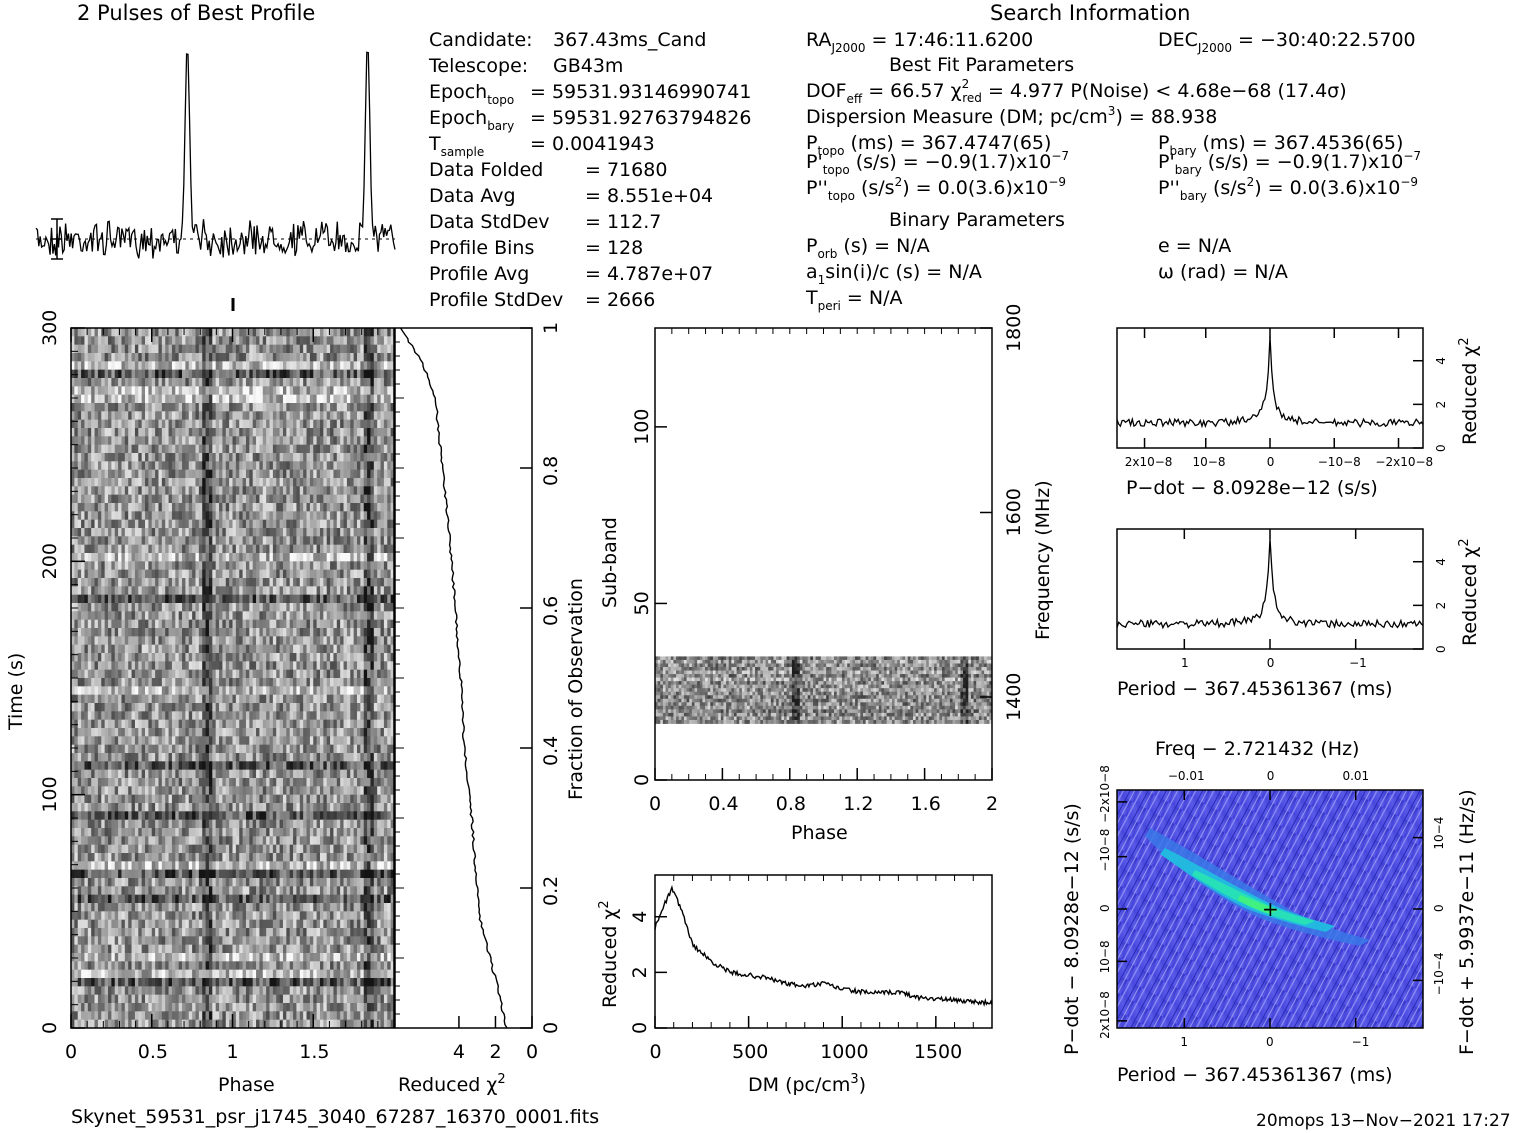 This screenshot has height=1133, width=1517. I want to click on cm-ytick: 2x10−8, so click(1105, 1015).